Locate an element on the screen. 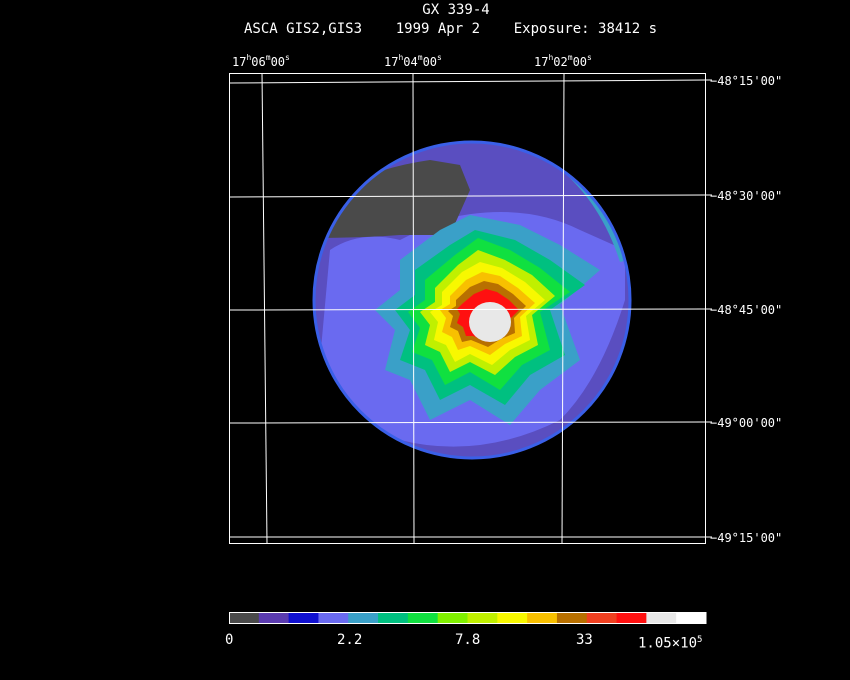 This screenshot has width=850, height=680. exposure-label: Exposure: 38412 s is located at coordinates (585, 29).